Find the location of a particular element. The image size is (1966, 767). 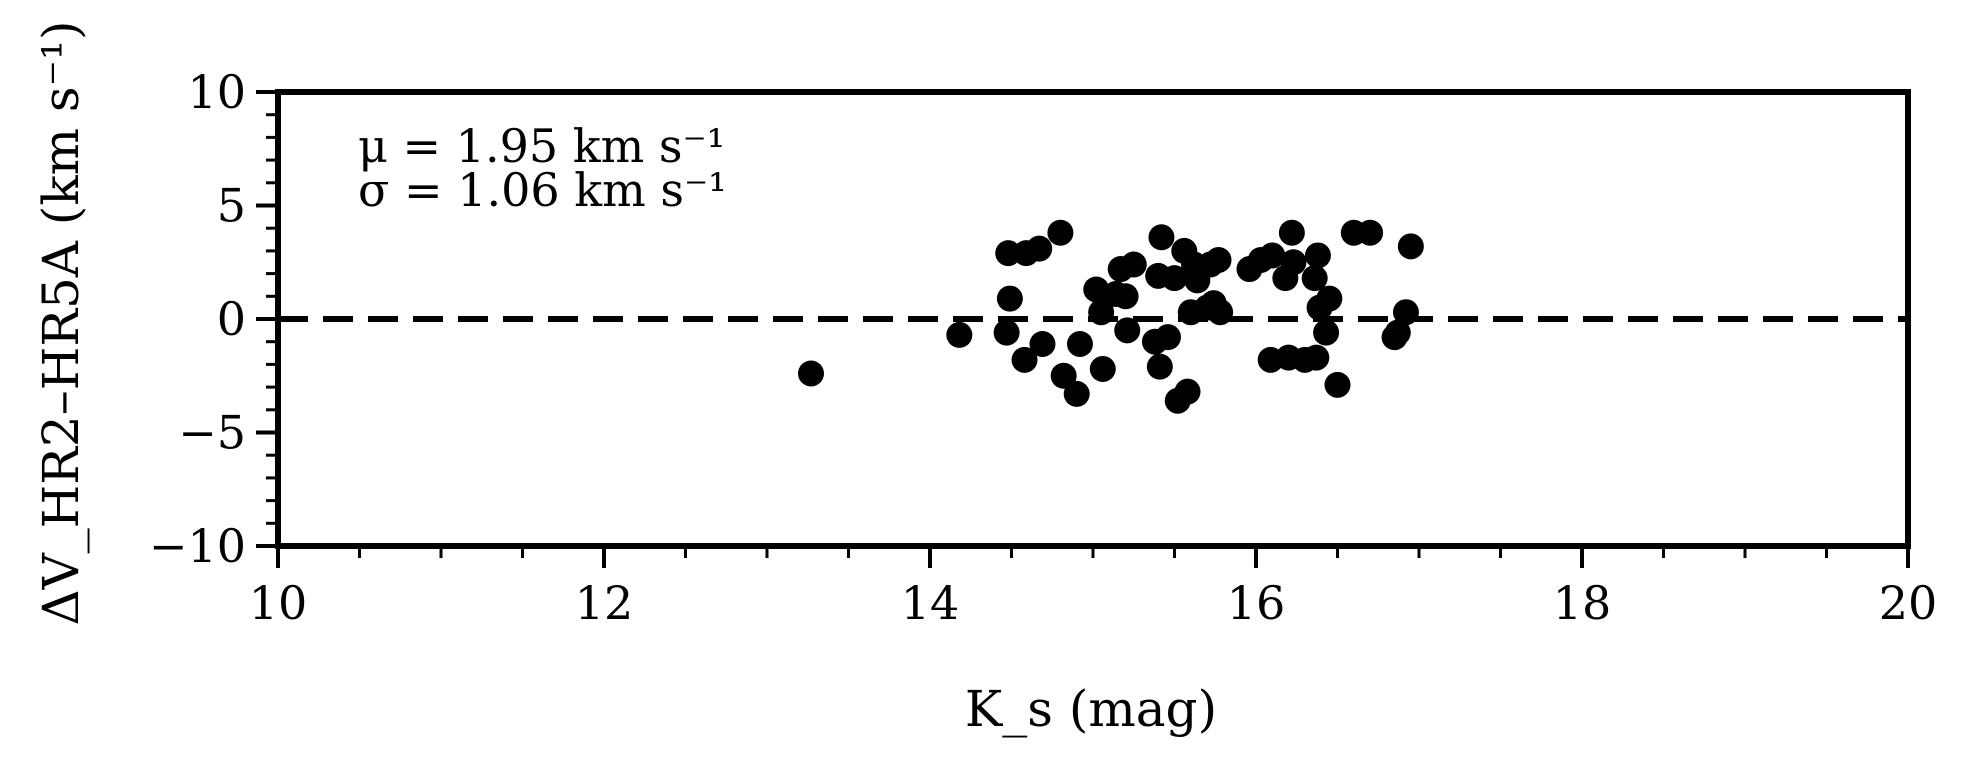

y-tick-label: −10 is located at coordinates (197, 546).